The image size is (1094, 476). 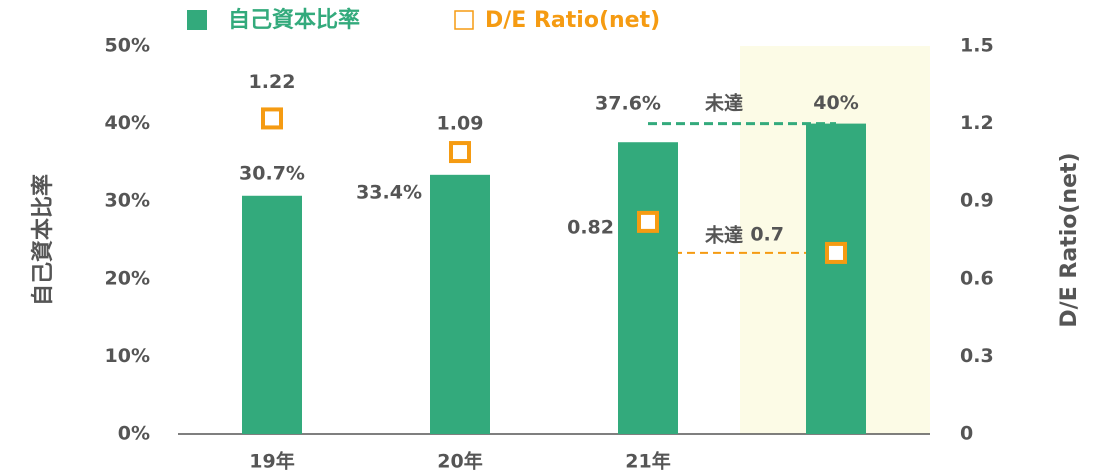 What do you see at coordinates (647, 461) in the screenshot?
I see `x-tick-label: 21年` at bounding box center [647, 461].